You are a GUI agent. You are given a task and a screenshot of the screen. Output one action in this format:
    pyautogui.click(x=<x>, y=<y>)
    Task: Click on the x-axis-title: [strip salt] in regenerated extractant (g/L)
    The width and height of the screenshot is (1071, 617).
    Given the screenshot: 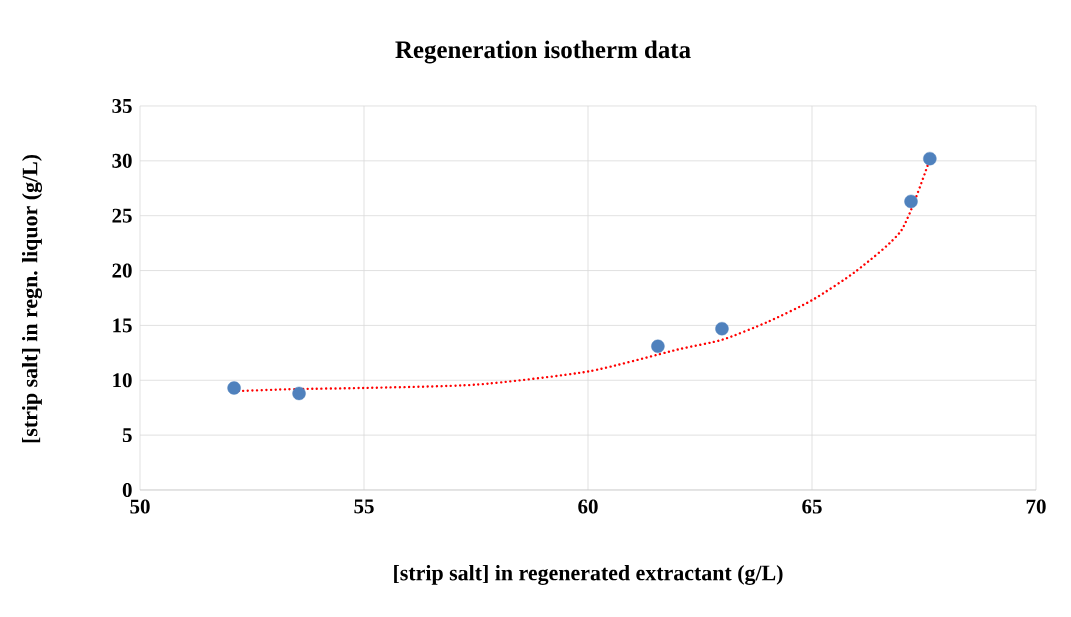 What is the action you would take?
    pyautogui.click(x=588, y=575)
    